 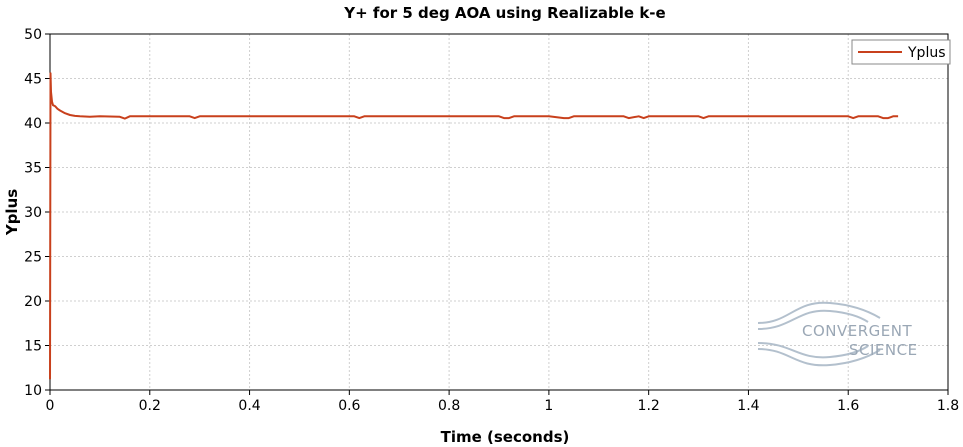 What do you see at coordinates (33, 169) in the screenshot?
I see `y-tick-label: 35` at bounding box center [33, 169].